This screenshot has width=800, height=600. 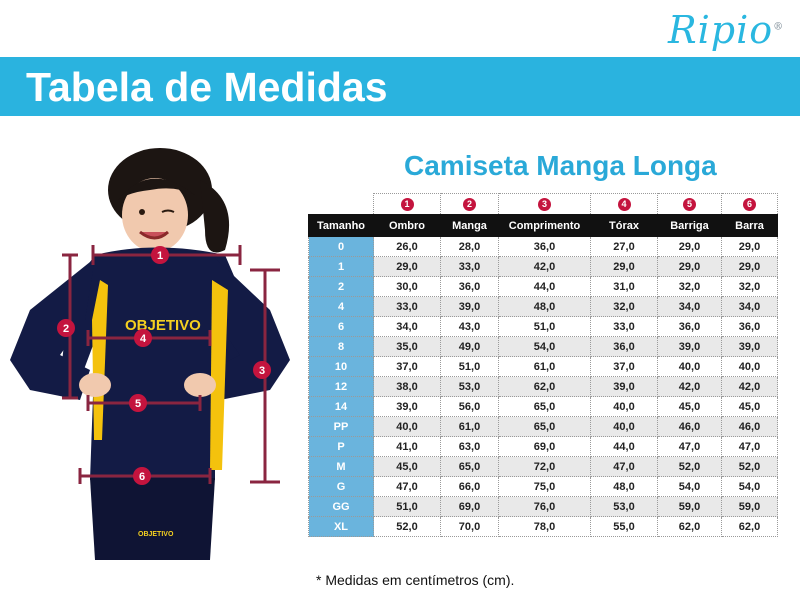 I want to click on value-cell: 59,0, so click(x=749, y=506).